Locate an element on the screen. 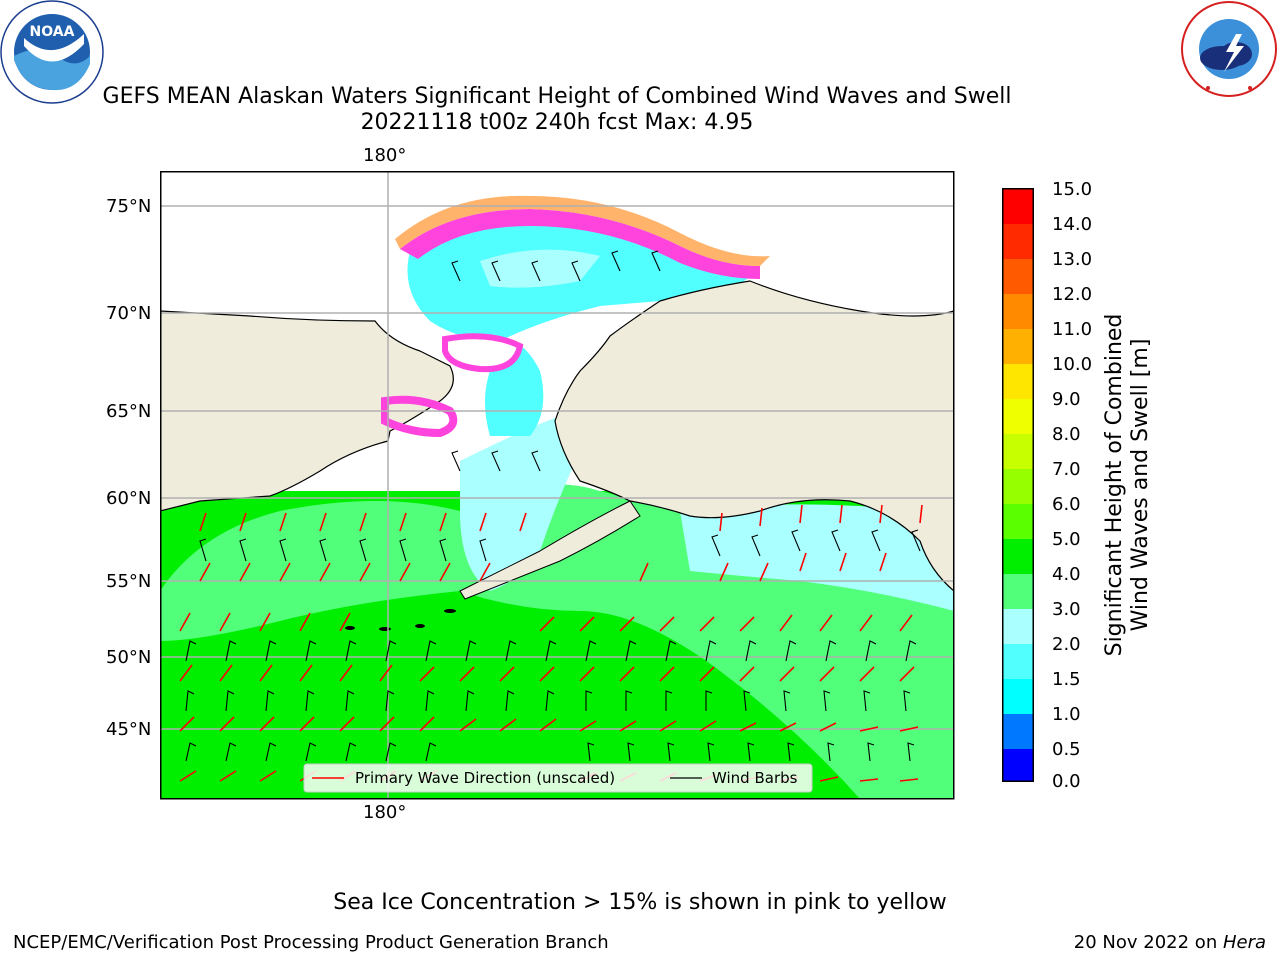  aleutian-islands is located at coordinates (400, 620).